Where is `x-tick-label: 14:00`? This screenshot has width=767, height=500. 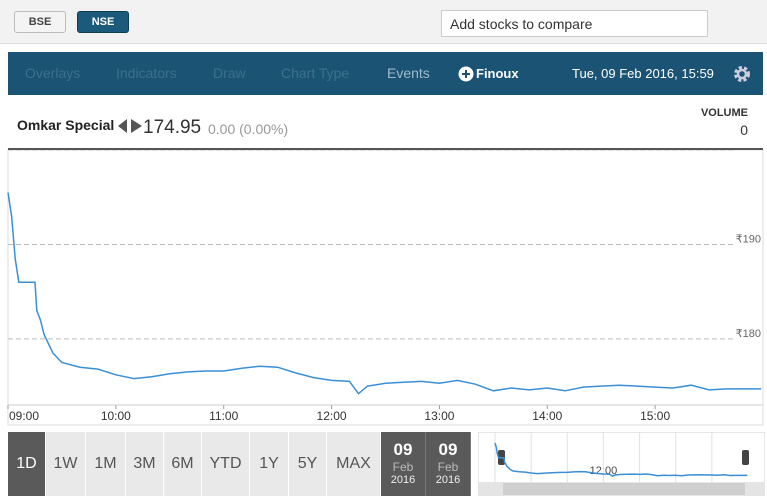
x-tick-label: 14:00 is located at coordinates (547, 416).